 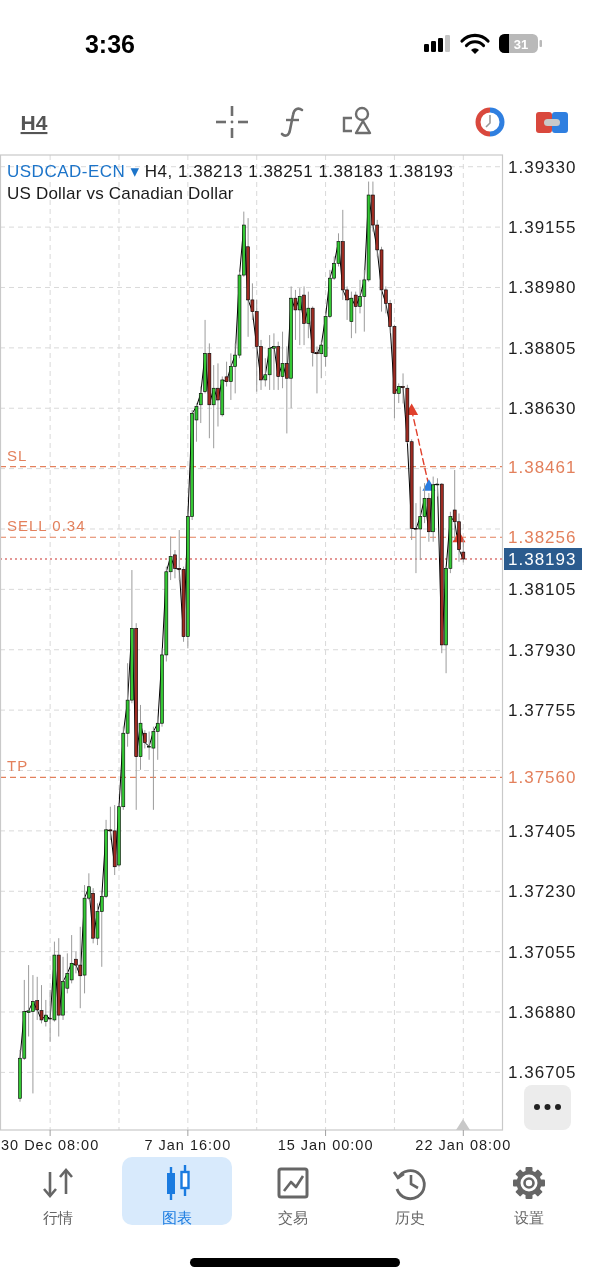 What do you see at coordinates (542, 1073) in the screenshot?
I see `y-tick-label: 1.36705` at bounding box center [542, 1073].